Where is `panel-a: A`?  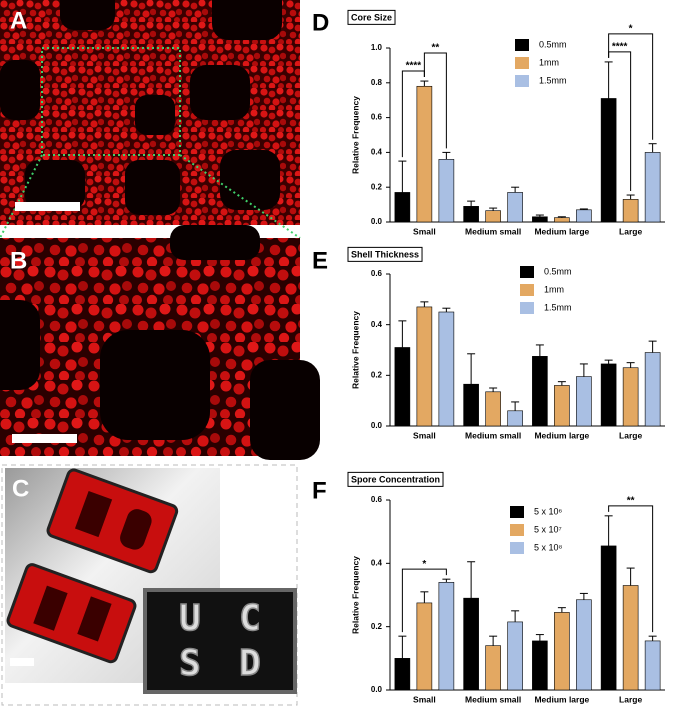
panel-a: A is located at coordinates (150, 119).